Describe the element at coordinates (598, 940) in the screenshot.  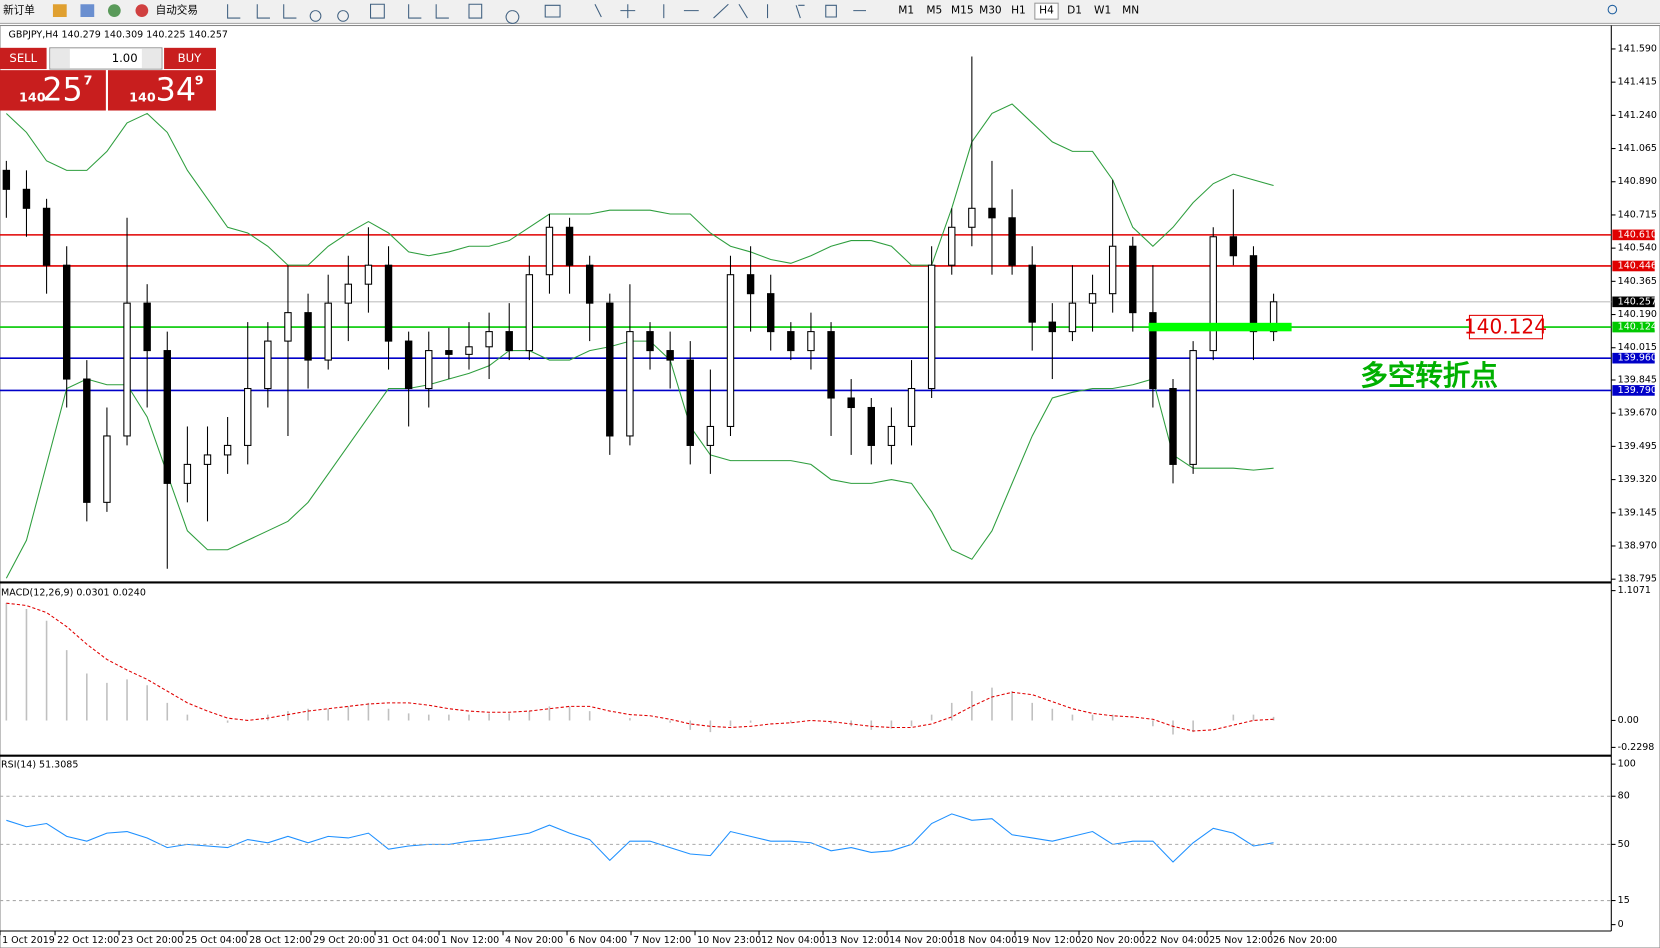
I see `x-tick-label: 6 Nov 04:00` at that location.